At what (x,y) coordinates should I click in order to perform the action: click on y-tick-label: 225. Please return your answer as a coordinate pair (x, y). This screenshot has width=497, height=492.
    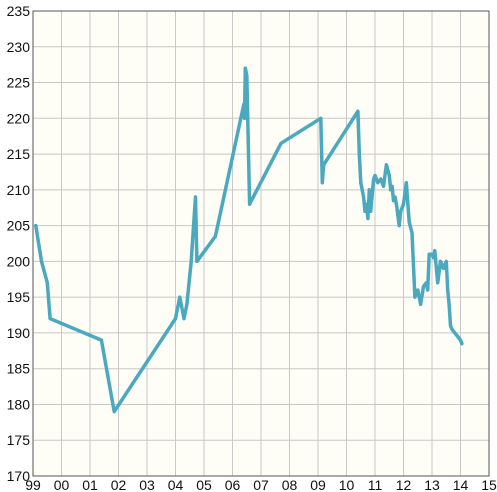
    Looking at the image, I should click on (19, 83).